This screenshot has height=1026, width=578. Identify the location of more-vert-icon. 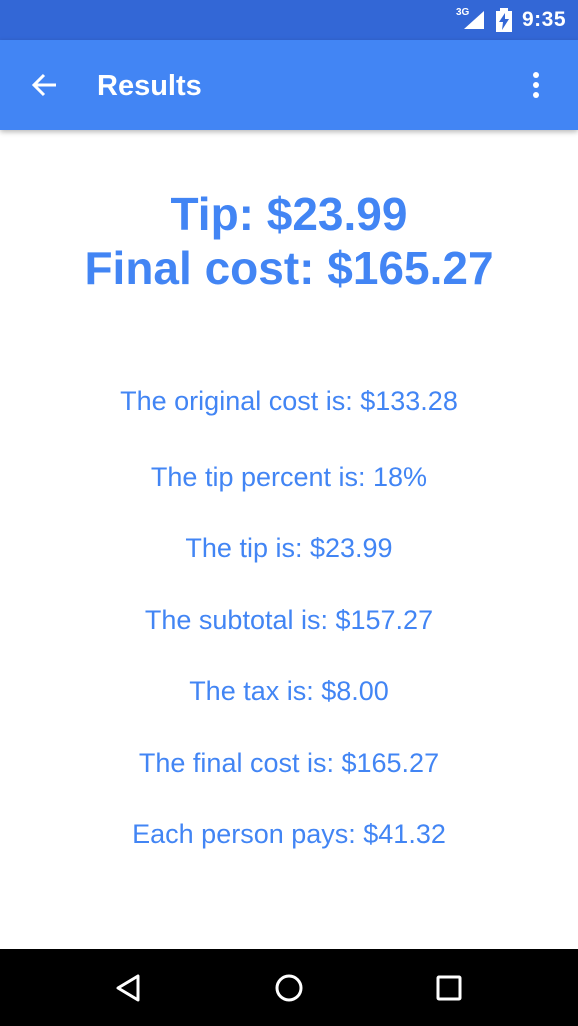
(536, 85).